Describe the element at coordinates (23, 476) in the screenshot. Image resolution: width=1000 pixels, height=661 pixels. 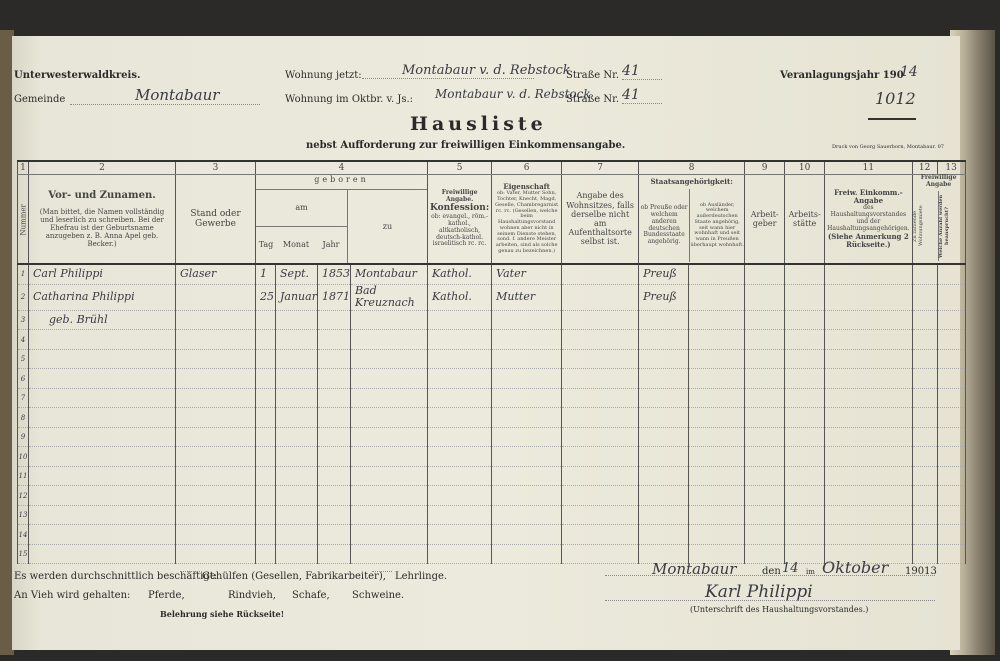
I see `table-cell: 11` at that location.